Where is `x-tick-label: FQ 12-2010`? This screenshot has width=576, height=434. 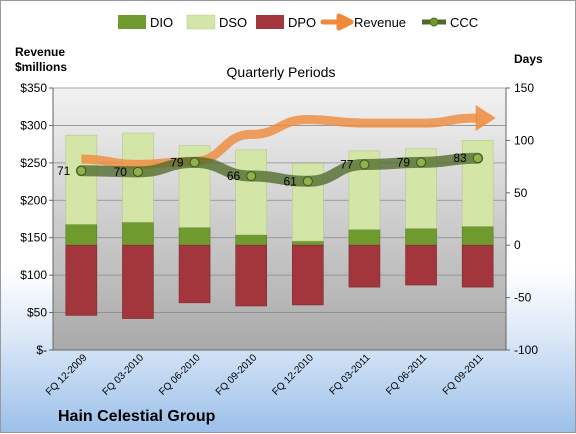 x-tick-label: FQ 12-2010 is located at coordinates (293, 375).